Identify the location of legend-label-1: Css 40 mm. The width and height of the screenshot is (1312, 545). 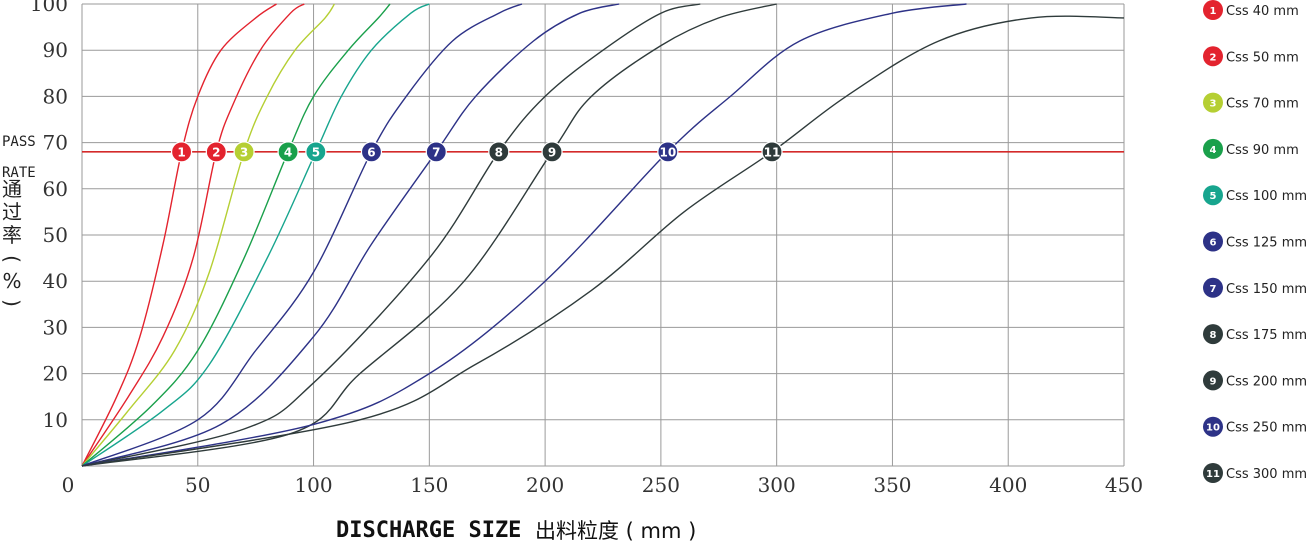
(1262, 11).